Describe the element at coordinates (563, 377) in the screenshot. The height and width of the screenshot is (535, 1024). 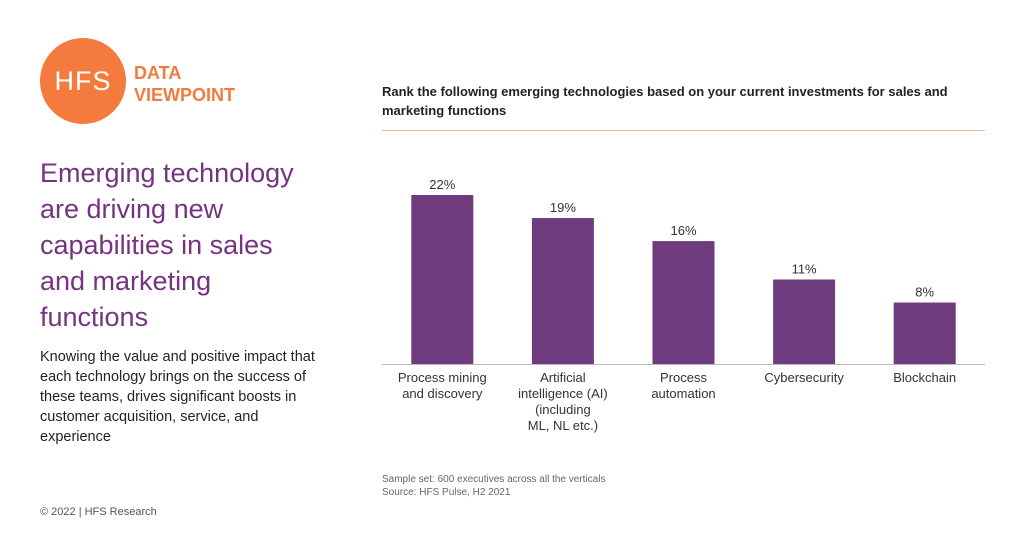
I see `category-label: Artificial` at that location.